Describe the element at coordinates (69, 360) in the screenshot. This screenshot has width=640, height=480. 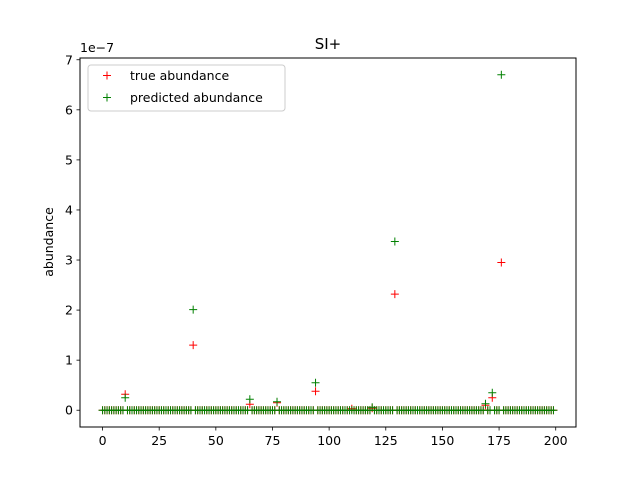
I see `y-tick-label: 1` at that location.